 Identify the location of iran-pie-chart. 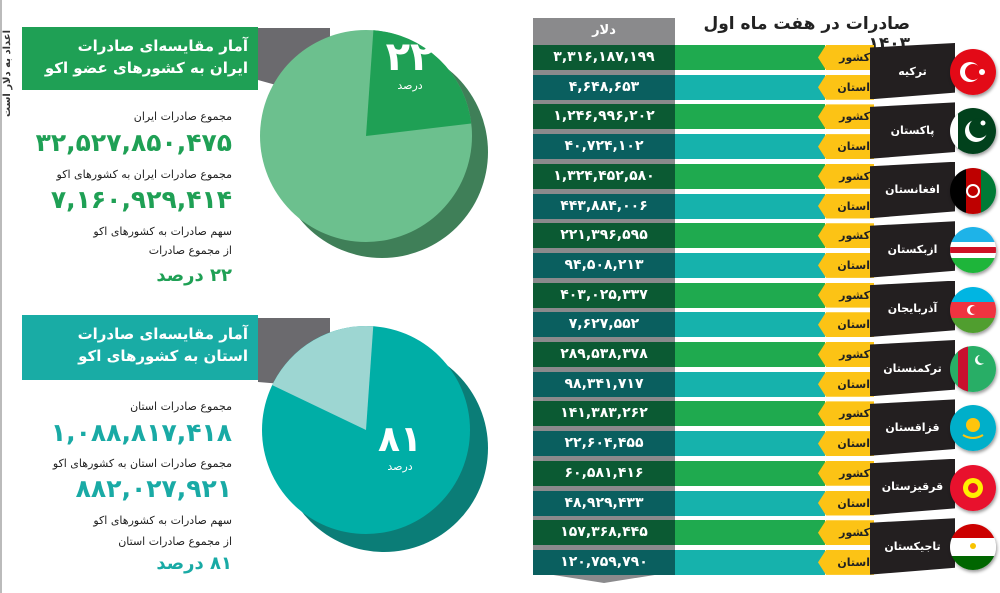
(373, 143).